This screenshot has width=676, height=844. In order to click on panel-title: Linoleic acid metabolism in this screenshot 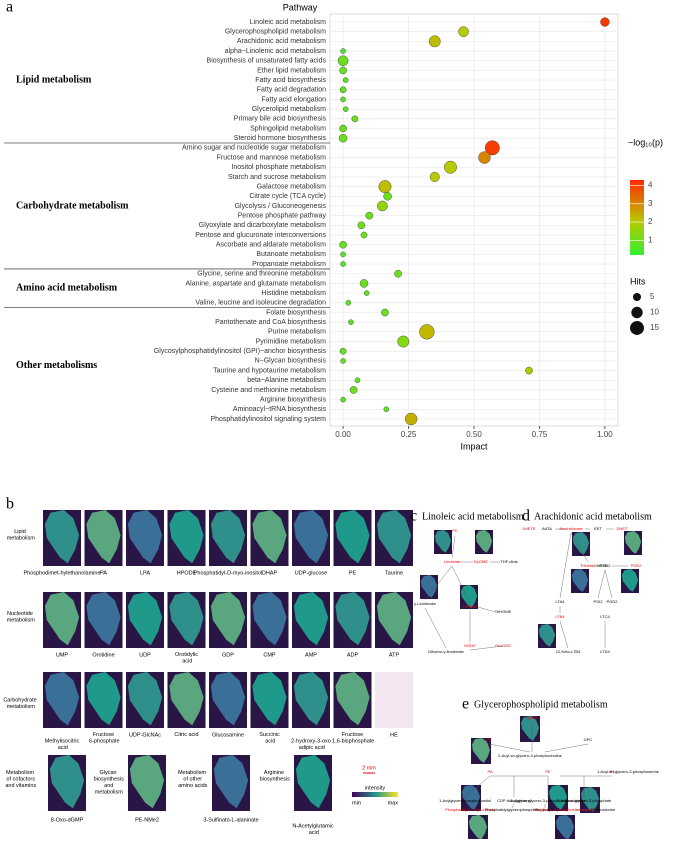, I will do `click(473, 516)`.